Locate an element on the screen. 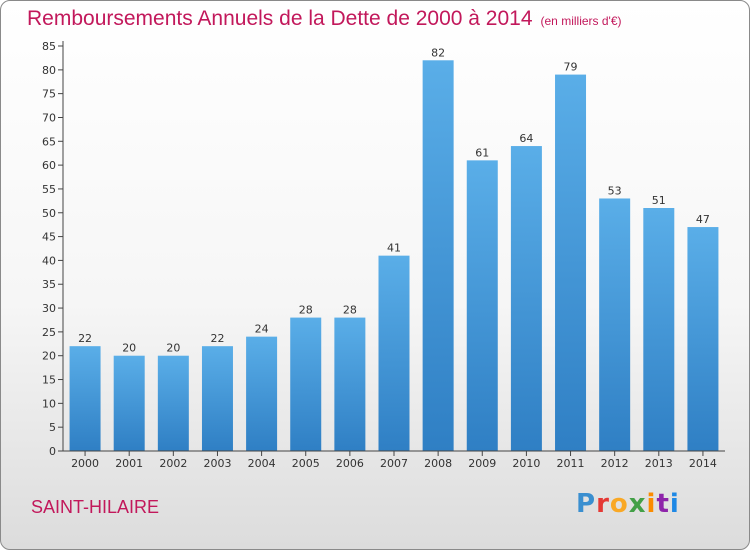 This screenshot has height=550, width=750. logo-letter: o is located at coordinates (619, 504).